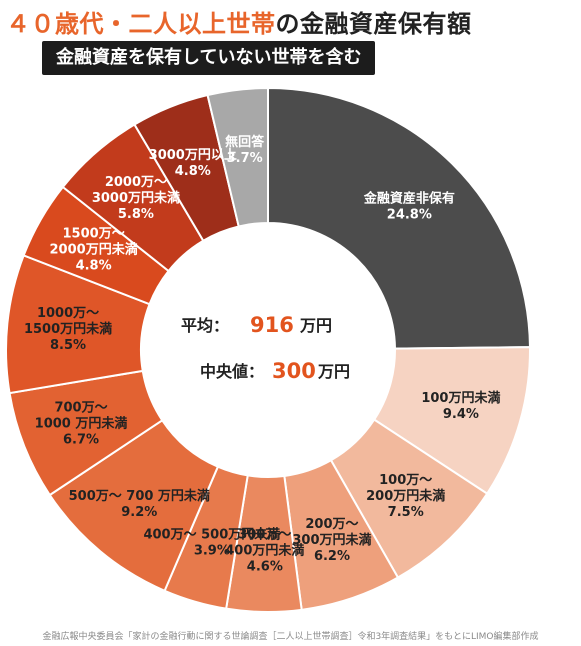 The width and height of the screenshot is (581, 646). What do you see at coordinates (331, 524) in the screenshot?
I see `slice-label-3: 200万～` at bounding box center [331, 524].